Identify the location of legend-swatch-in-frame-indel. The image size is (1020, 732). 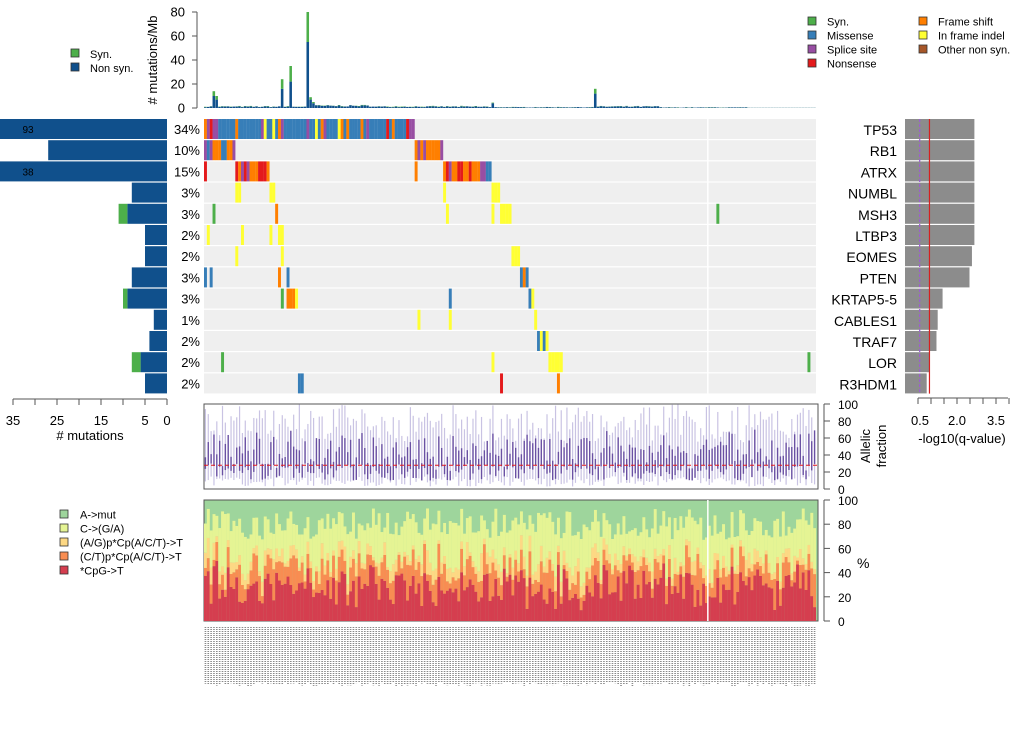
(923, 35).